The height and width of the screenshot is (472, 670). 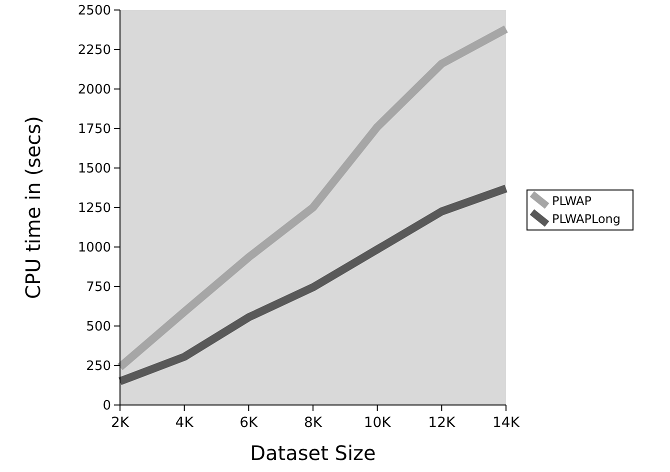 I want to click on y-tick-label: 250, so click(x=98, y=366).